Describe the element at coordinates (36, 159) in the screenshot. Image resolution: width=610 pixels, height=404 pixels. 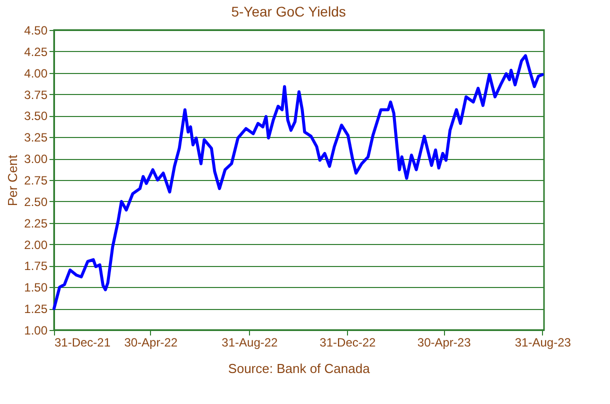
I see `y-tick-label: 3.00` at that location.